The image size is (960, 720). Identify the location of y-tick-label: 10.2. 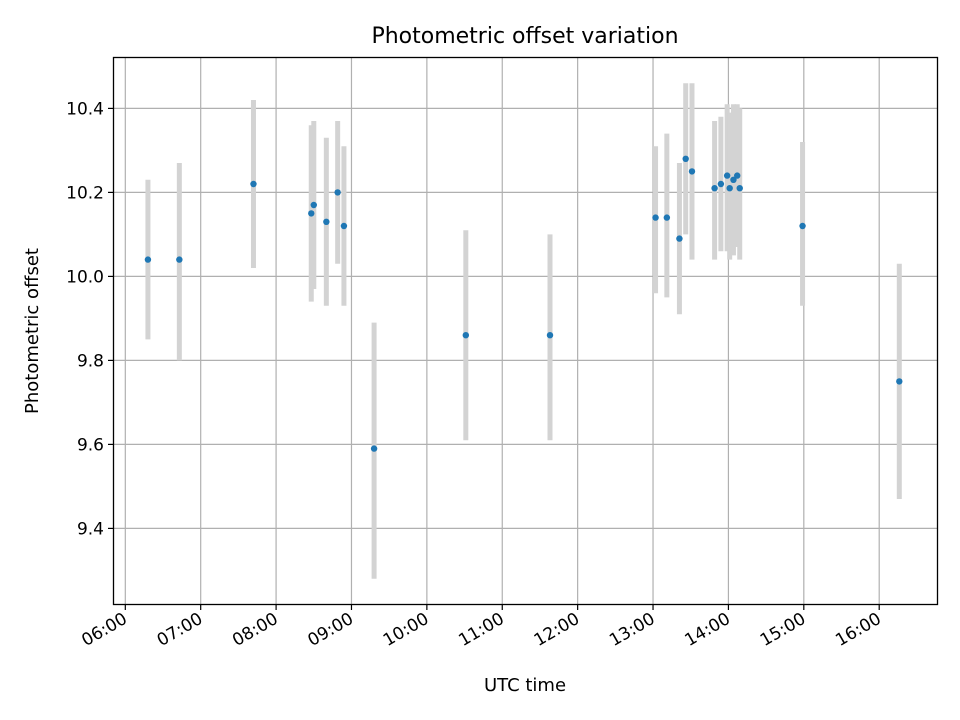
(85, 193).